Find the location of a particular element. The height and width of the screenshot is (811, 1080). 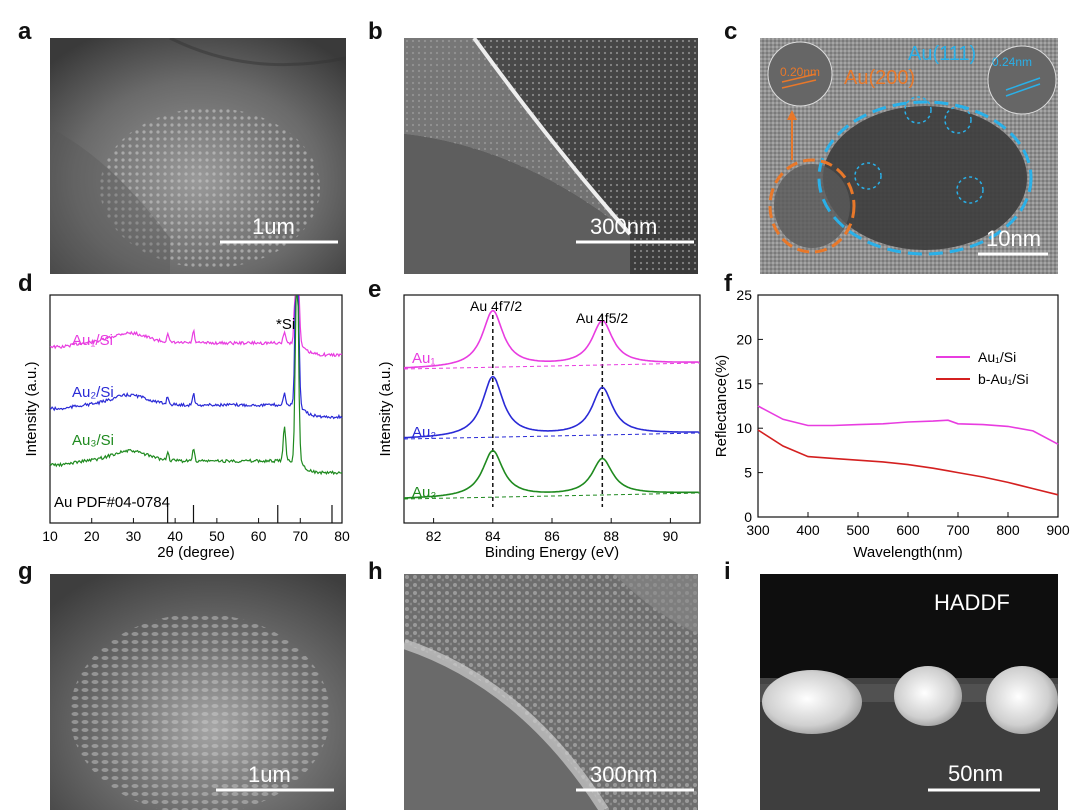

xtick-label-e: 86 is located at coordinates (552, 536).